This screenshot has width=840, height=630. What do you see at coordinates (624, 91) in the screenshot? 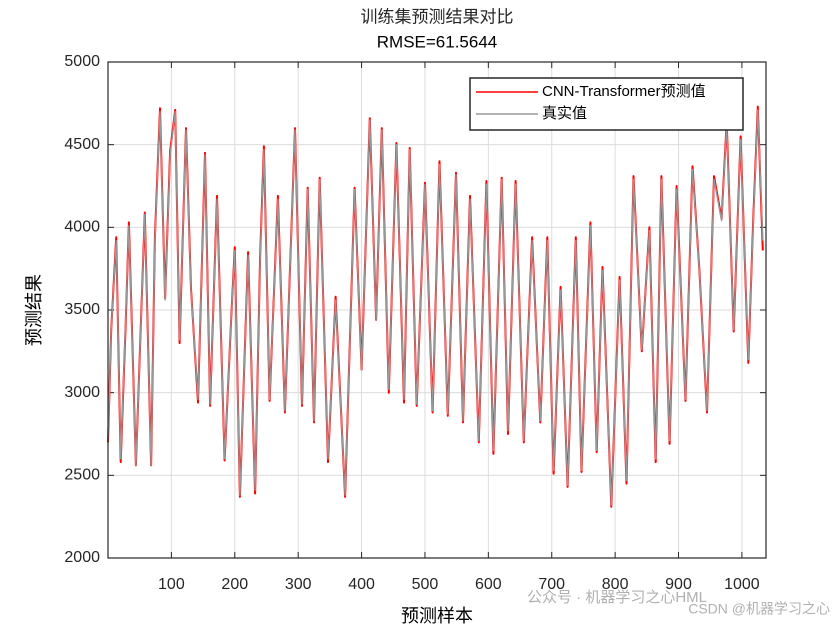
I see `legend-label: CNN-Transformer预测值` at bounding box center [624, 91].